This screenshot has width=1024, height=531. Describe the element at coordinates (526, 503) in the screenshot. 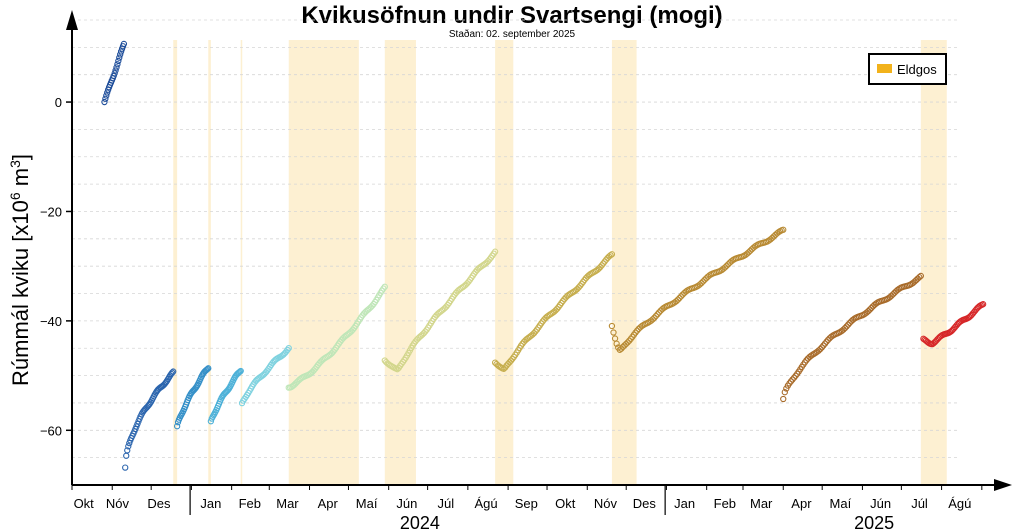

I see `x-tick-label: Sep` at that location.